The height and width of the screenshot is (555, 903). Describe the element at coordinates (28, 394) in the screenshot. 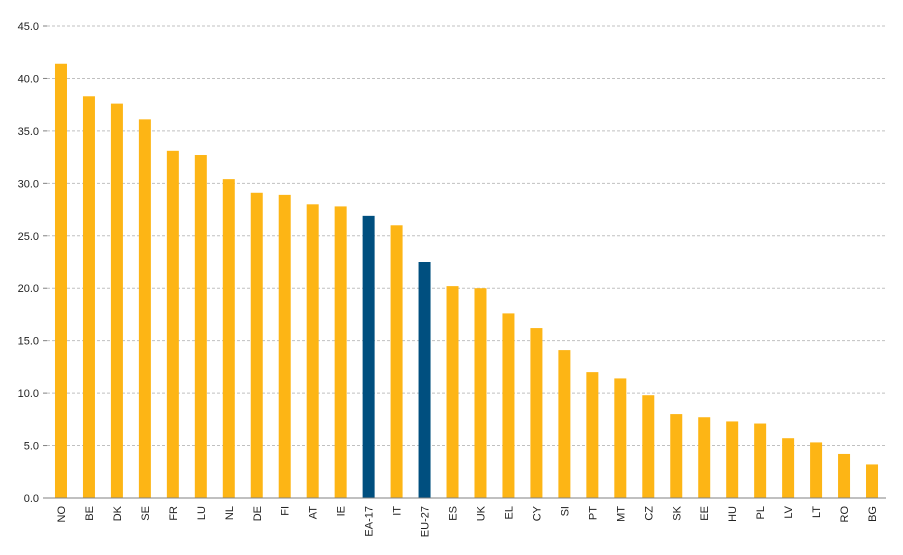

I see `y-tick-label: 10.0` at that location.